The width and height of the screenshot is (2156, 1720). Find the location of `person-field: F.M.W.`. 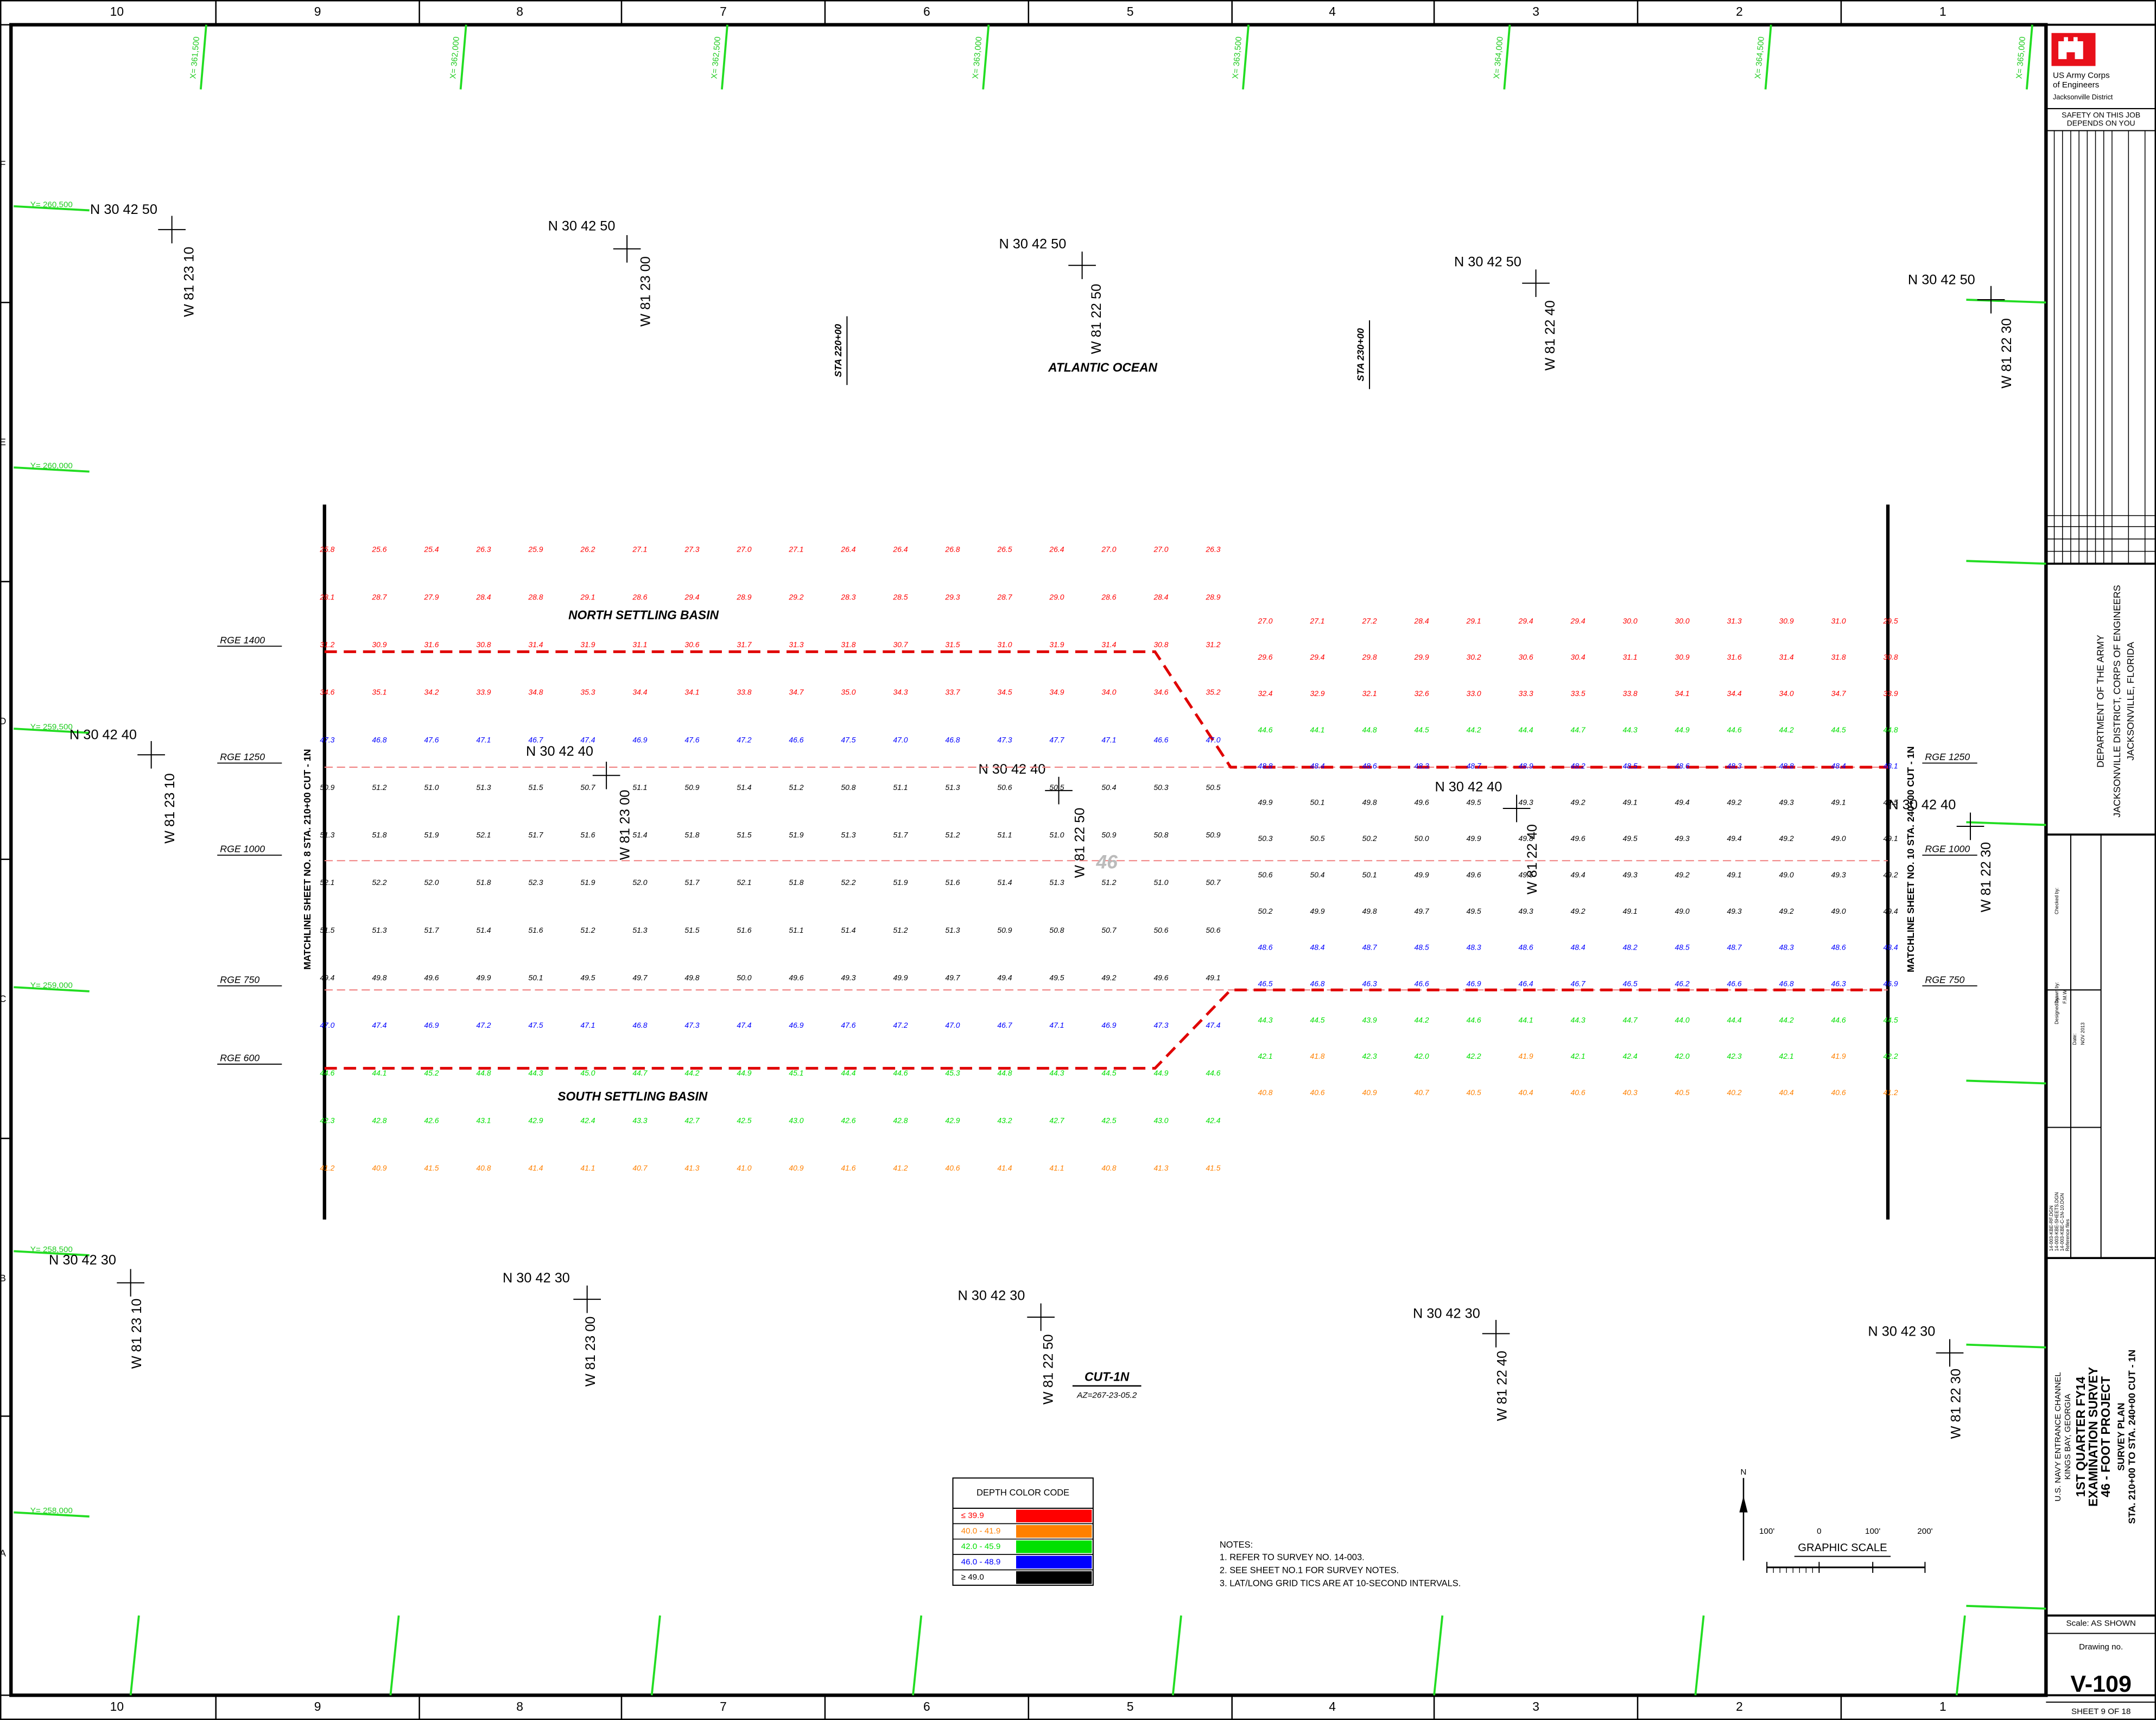

person-field: F.M.W. is located at coordinates (2065, 996).